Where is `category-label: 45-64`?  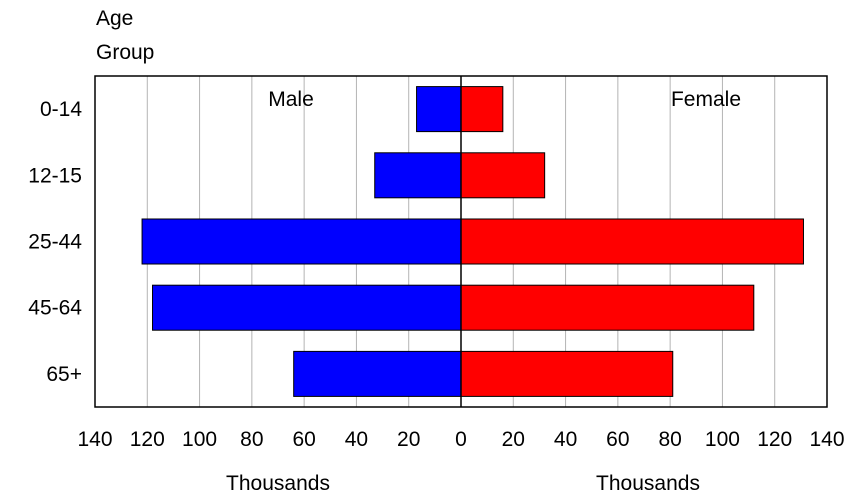 category-label: 45-64 is located at coordinates (55, 308).